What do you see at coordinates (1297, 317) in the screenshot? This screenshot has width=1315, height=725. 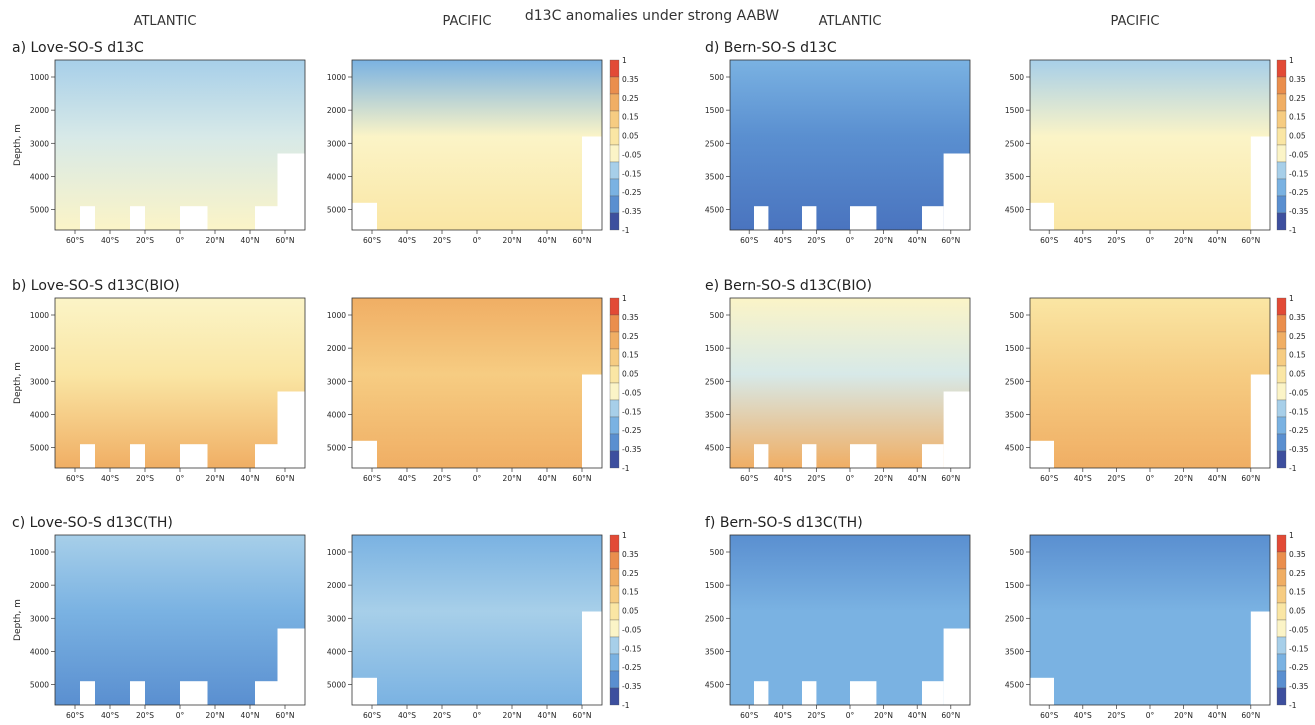 I see `colorbar-label: 0.35` at bounding box center [1297, 317].